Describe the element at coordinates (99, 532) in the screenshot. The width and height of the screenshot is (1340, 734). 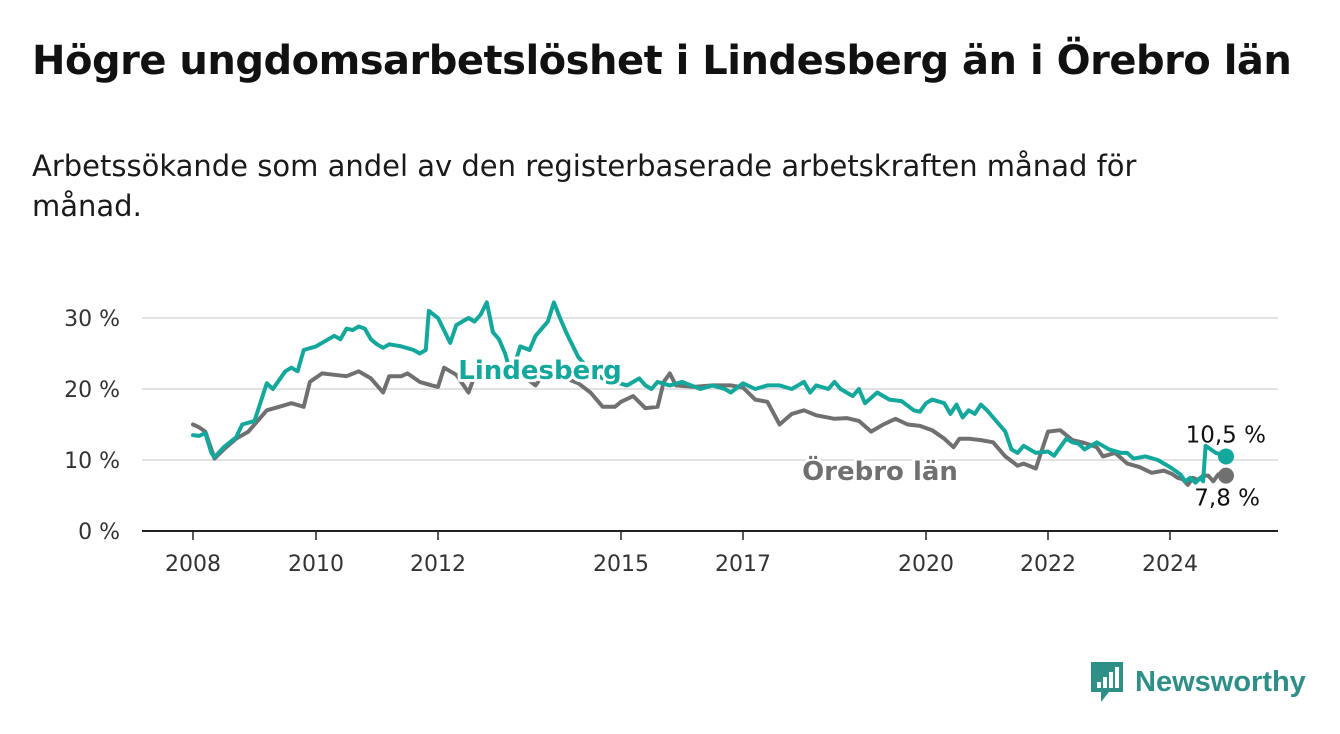
I see `y-tick-label: 0 %` at that location.